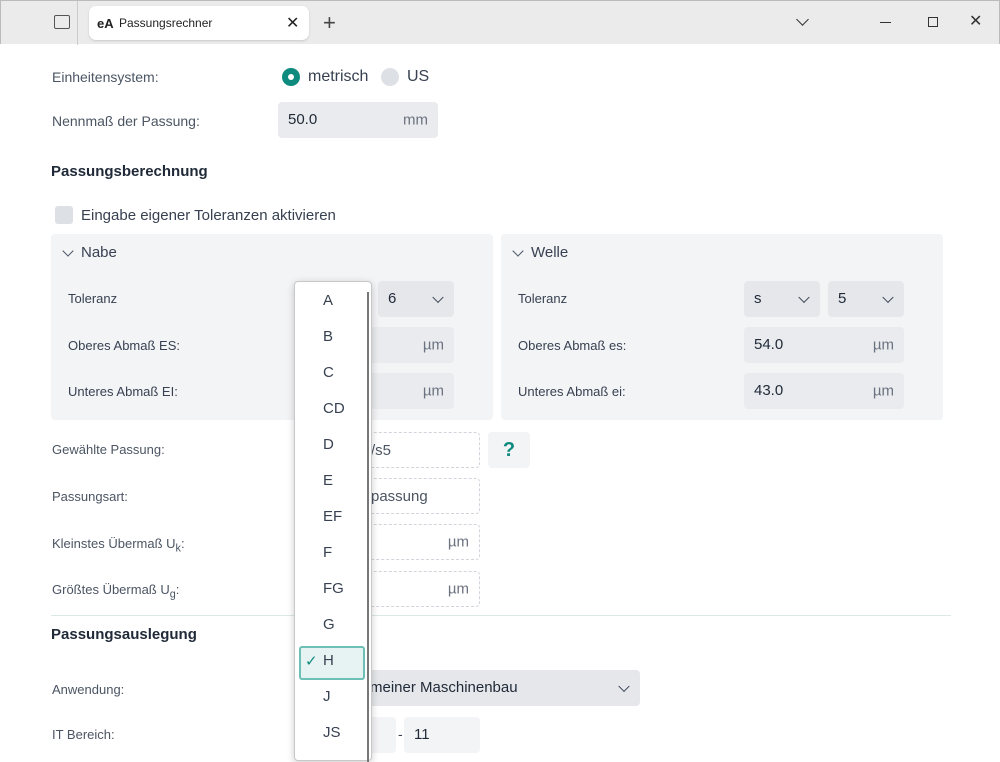 This screenshot has height=762, width=1000. I want to click on tab-passungsrechner: eA Passungsrechner ✕, so click(199, 23).